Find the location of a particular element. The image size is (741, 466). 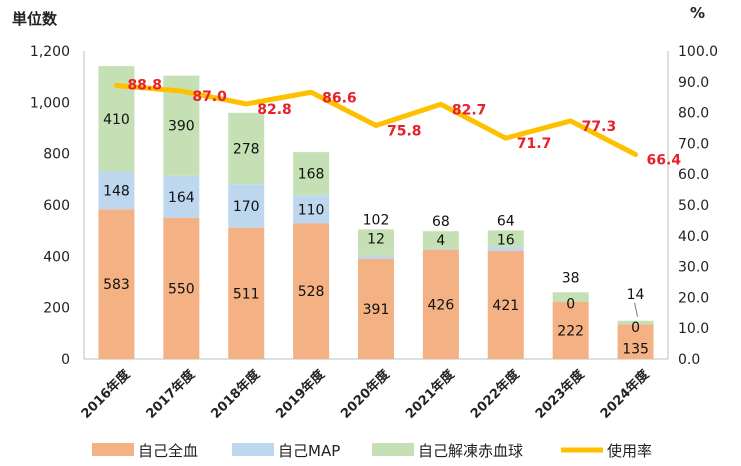

rate-data-label: 82.8 is located at coordinates (274, 110).